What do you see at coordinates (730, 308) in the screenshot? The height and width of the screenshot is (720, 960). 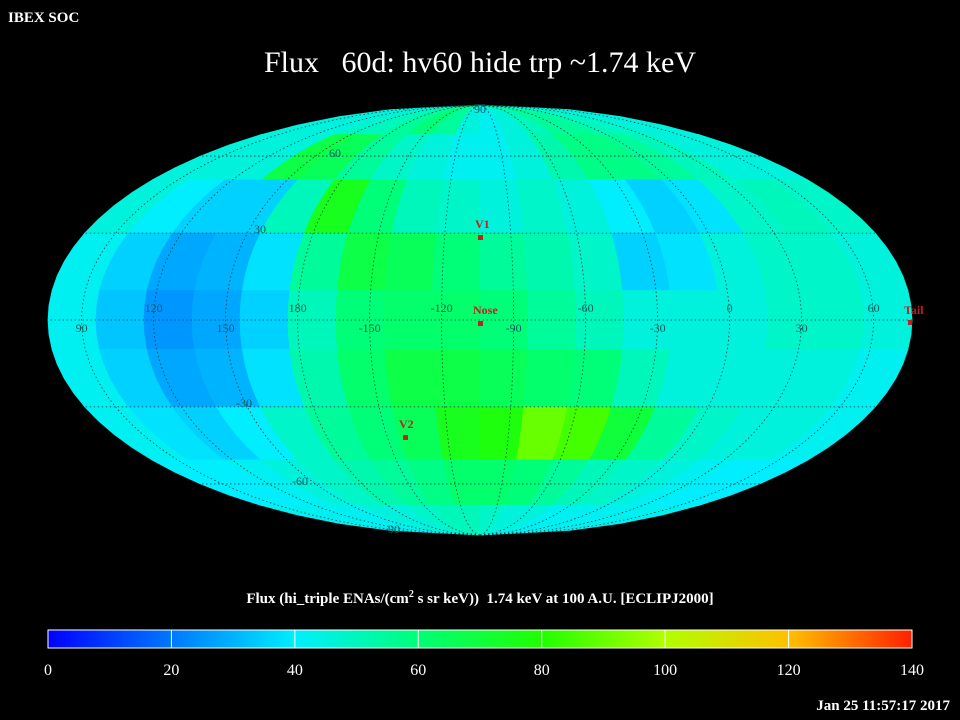 I see `longitude-label: 0` at bounding box center [730, 308].